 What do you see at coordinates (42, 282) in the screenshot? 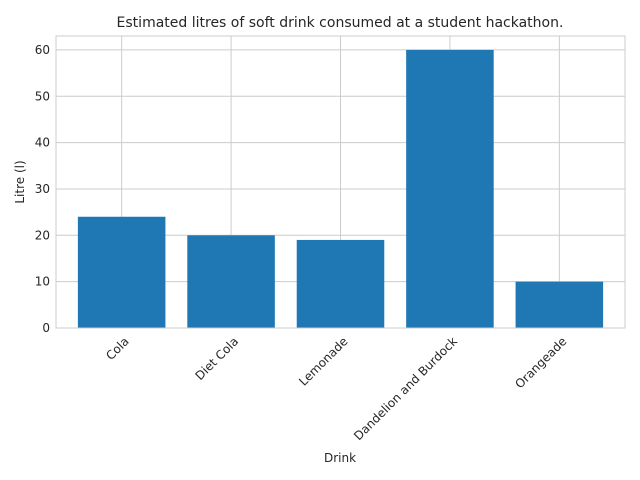
I see `y-tick-label: 10` at bounding box center [42, 282].